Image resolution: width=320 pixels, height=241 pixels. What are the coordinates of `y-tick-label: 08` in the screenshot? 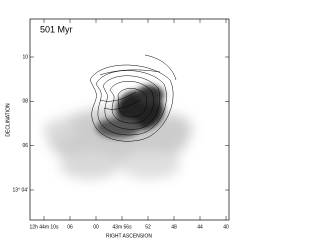 It's located at (25, 102).